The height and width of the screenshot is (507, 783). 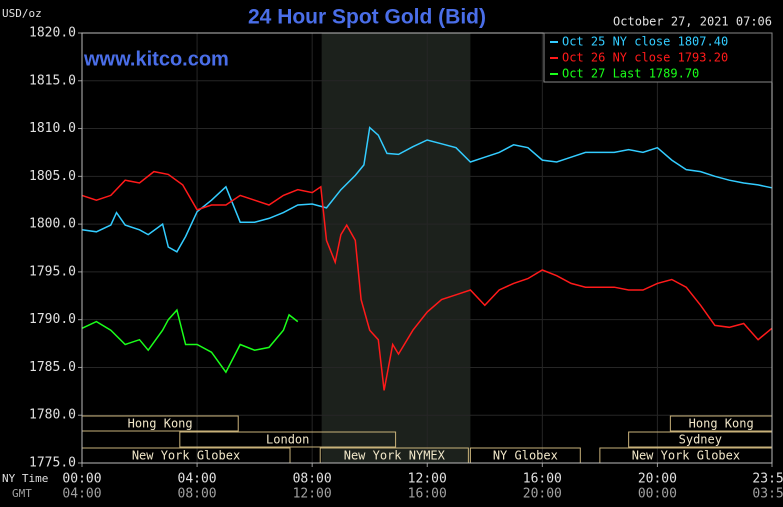 I want to click on x-tick-label: 16:00, so click(x=542, y=479).